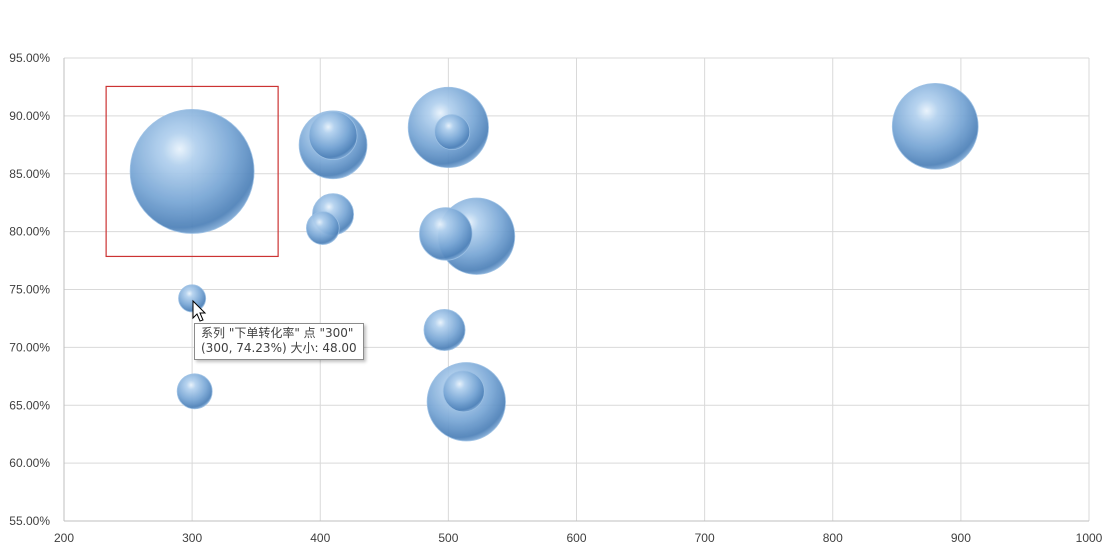 This screenshot has height=549, width=1116. Describe the element at coordinates (29, 405) in the screenshot. I see `y-tick-label: 65.00%` at that location.